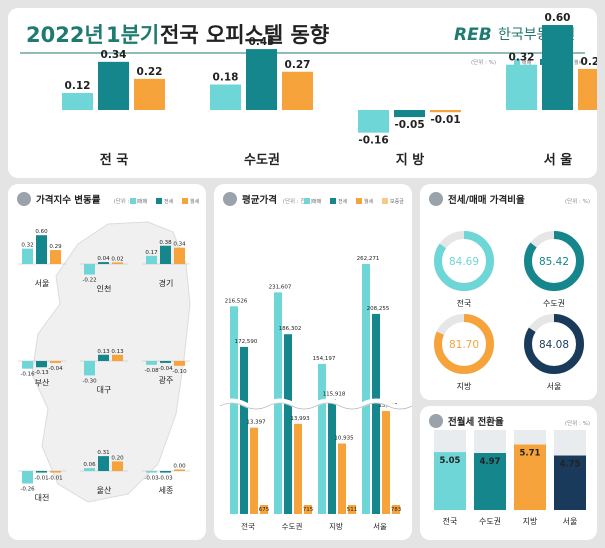 The image size is (605, 548). What do you see at coordinates (558, 18) in the screenshot?
I see `top-bar-label: 0.60` at bounding box center [558, 18].